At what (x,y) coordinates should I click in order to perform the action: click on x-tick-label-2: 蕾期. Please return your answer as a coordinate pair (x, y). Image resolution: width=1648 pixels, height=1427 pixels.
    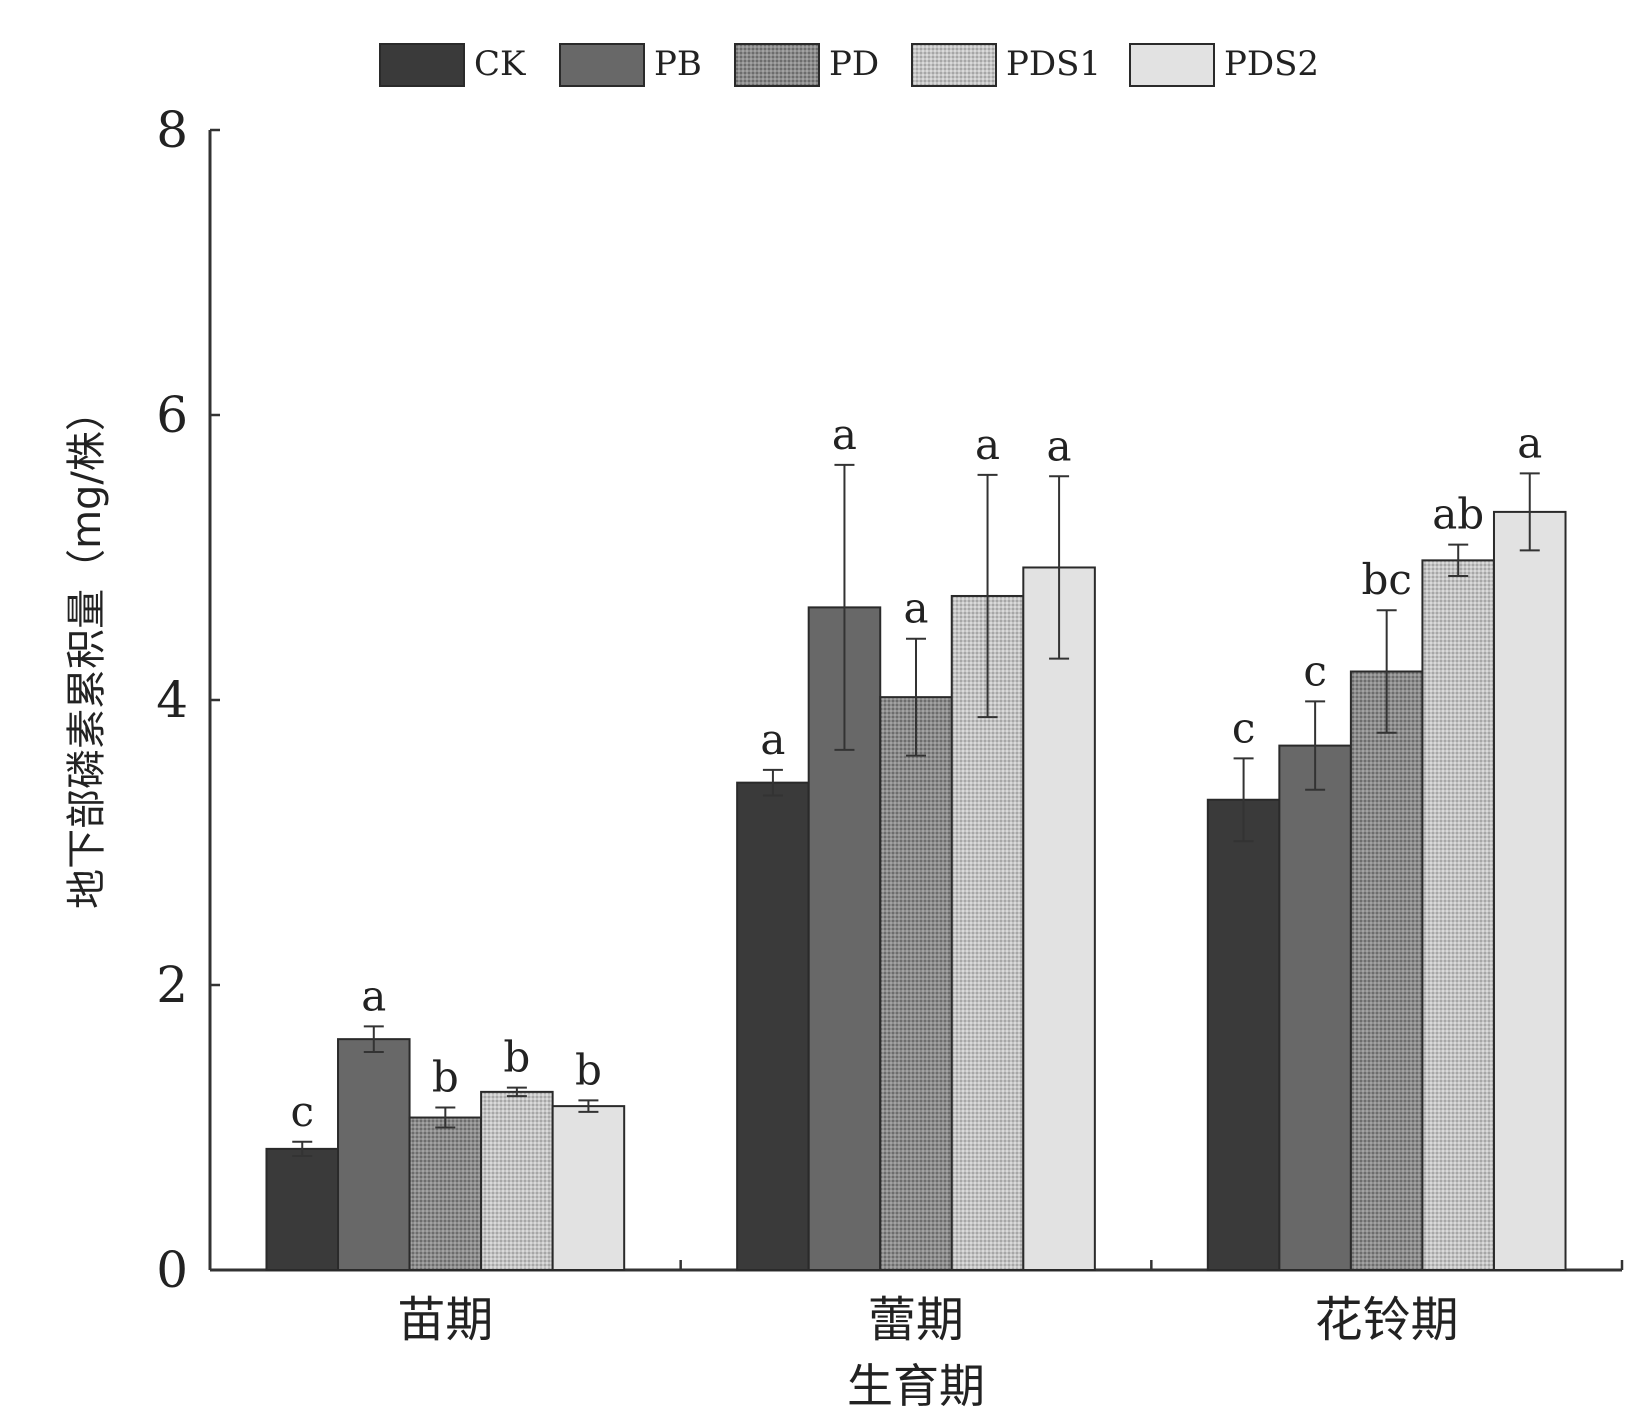
    Looking at the image, I should click on (916, 1320).